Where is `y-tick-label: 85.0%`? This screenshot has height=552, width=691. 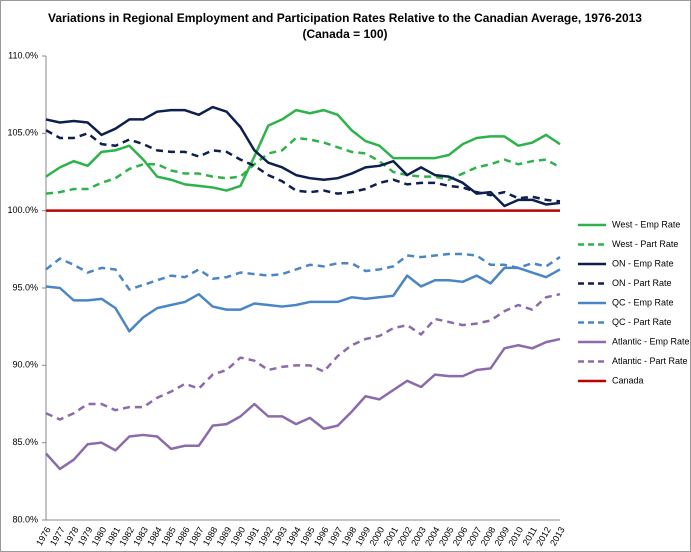 y-tick-label: 85.0% is located at coordinates (25, 442).